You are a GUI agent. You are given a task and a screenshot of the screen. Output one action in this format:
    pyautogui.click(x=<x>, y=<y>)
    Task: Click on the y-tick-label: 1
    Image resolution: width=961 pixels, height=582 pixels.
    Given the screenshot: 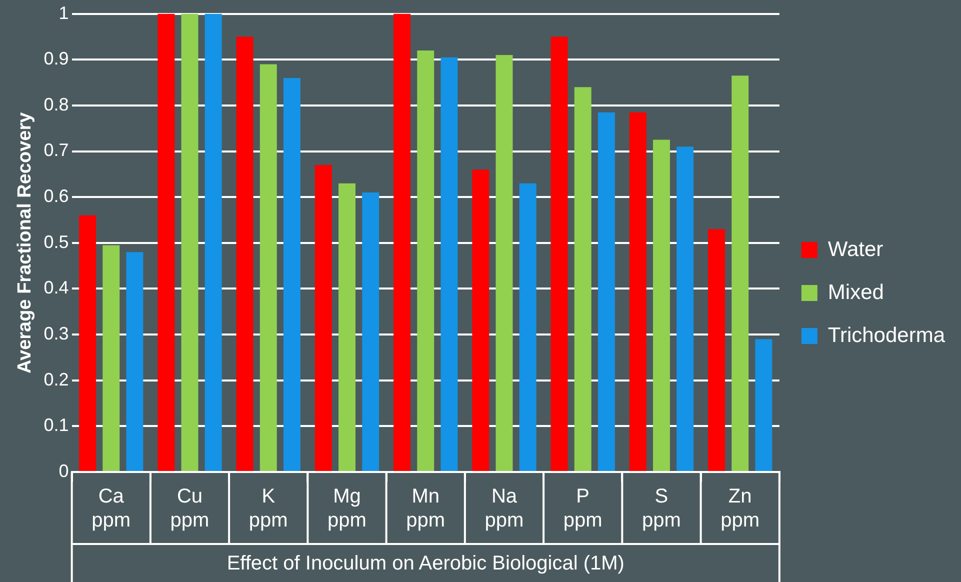 What is the action you would take?
    pyautogui.click(x=63, y=12)
    